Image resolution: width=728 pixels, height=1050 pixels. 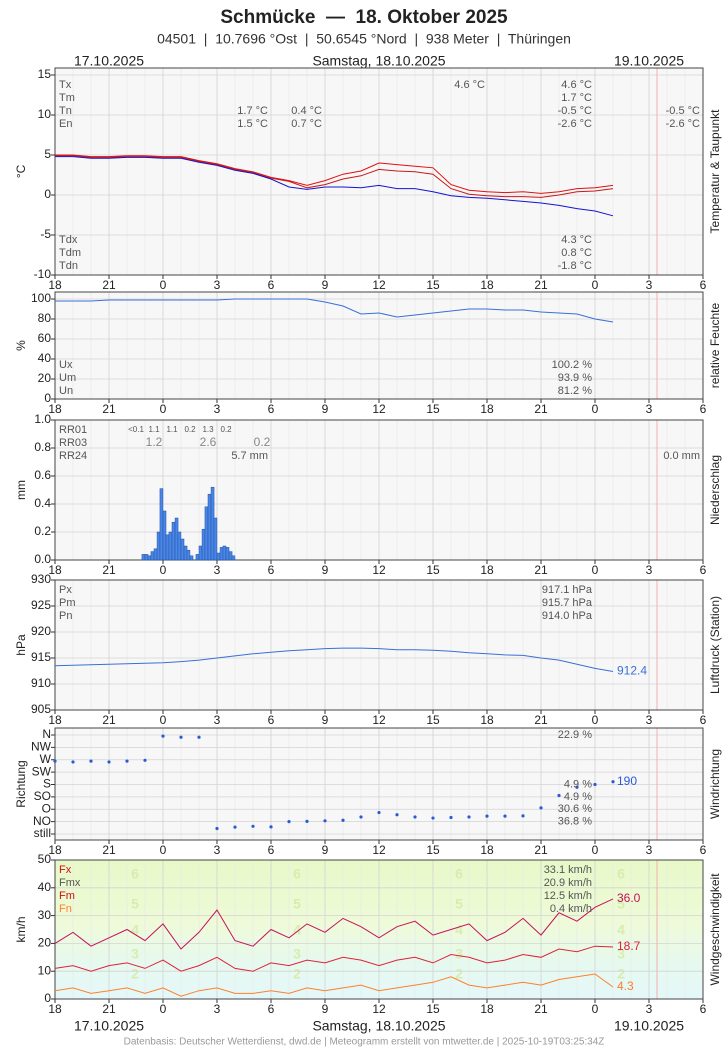 I want to click on y-tick-label: -5, so click(x=45, y=234).